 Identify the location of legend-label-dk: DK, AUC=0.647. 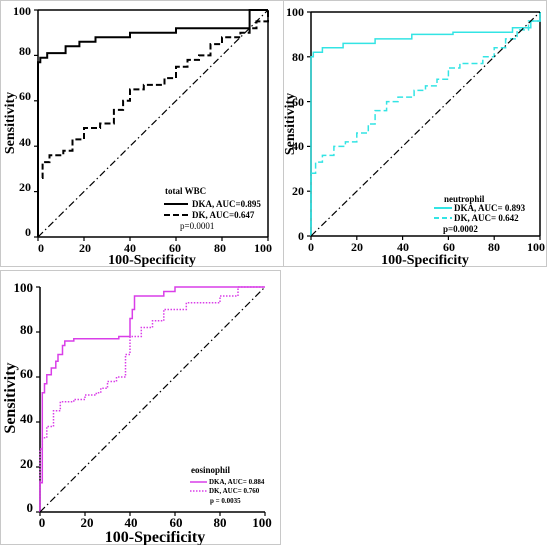
(223, 215).